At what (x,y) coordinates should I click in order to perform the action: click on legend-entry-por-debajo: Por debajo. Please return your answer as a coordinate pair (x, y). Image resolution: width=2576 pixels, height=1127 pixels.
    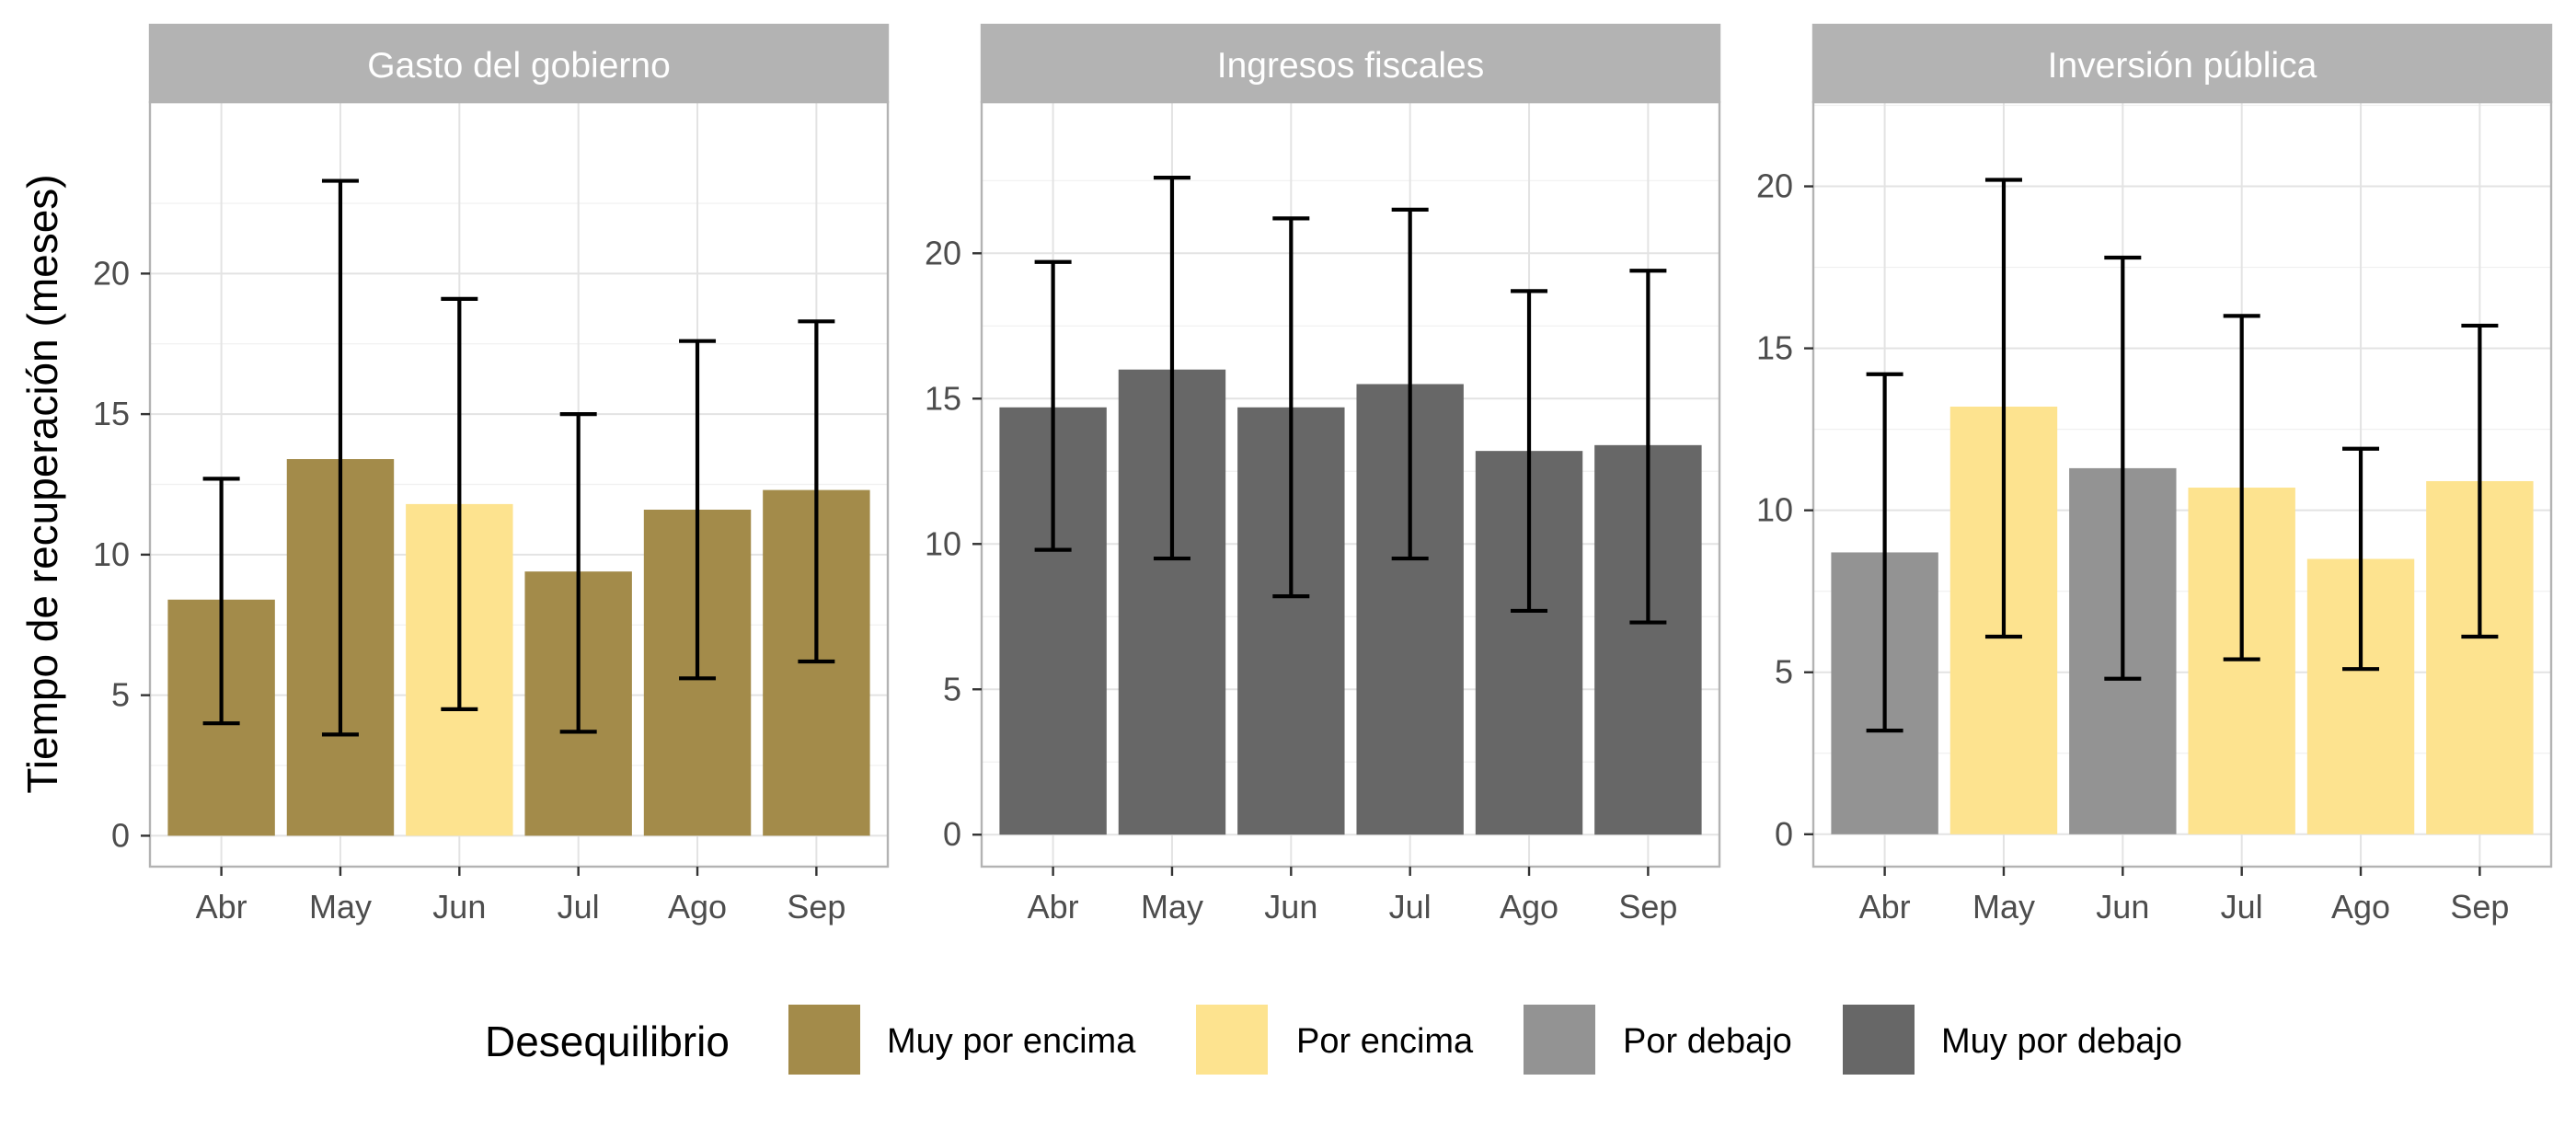
    Looking at the image, I should click on (1658, 1040).